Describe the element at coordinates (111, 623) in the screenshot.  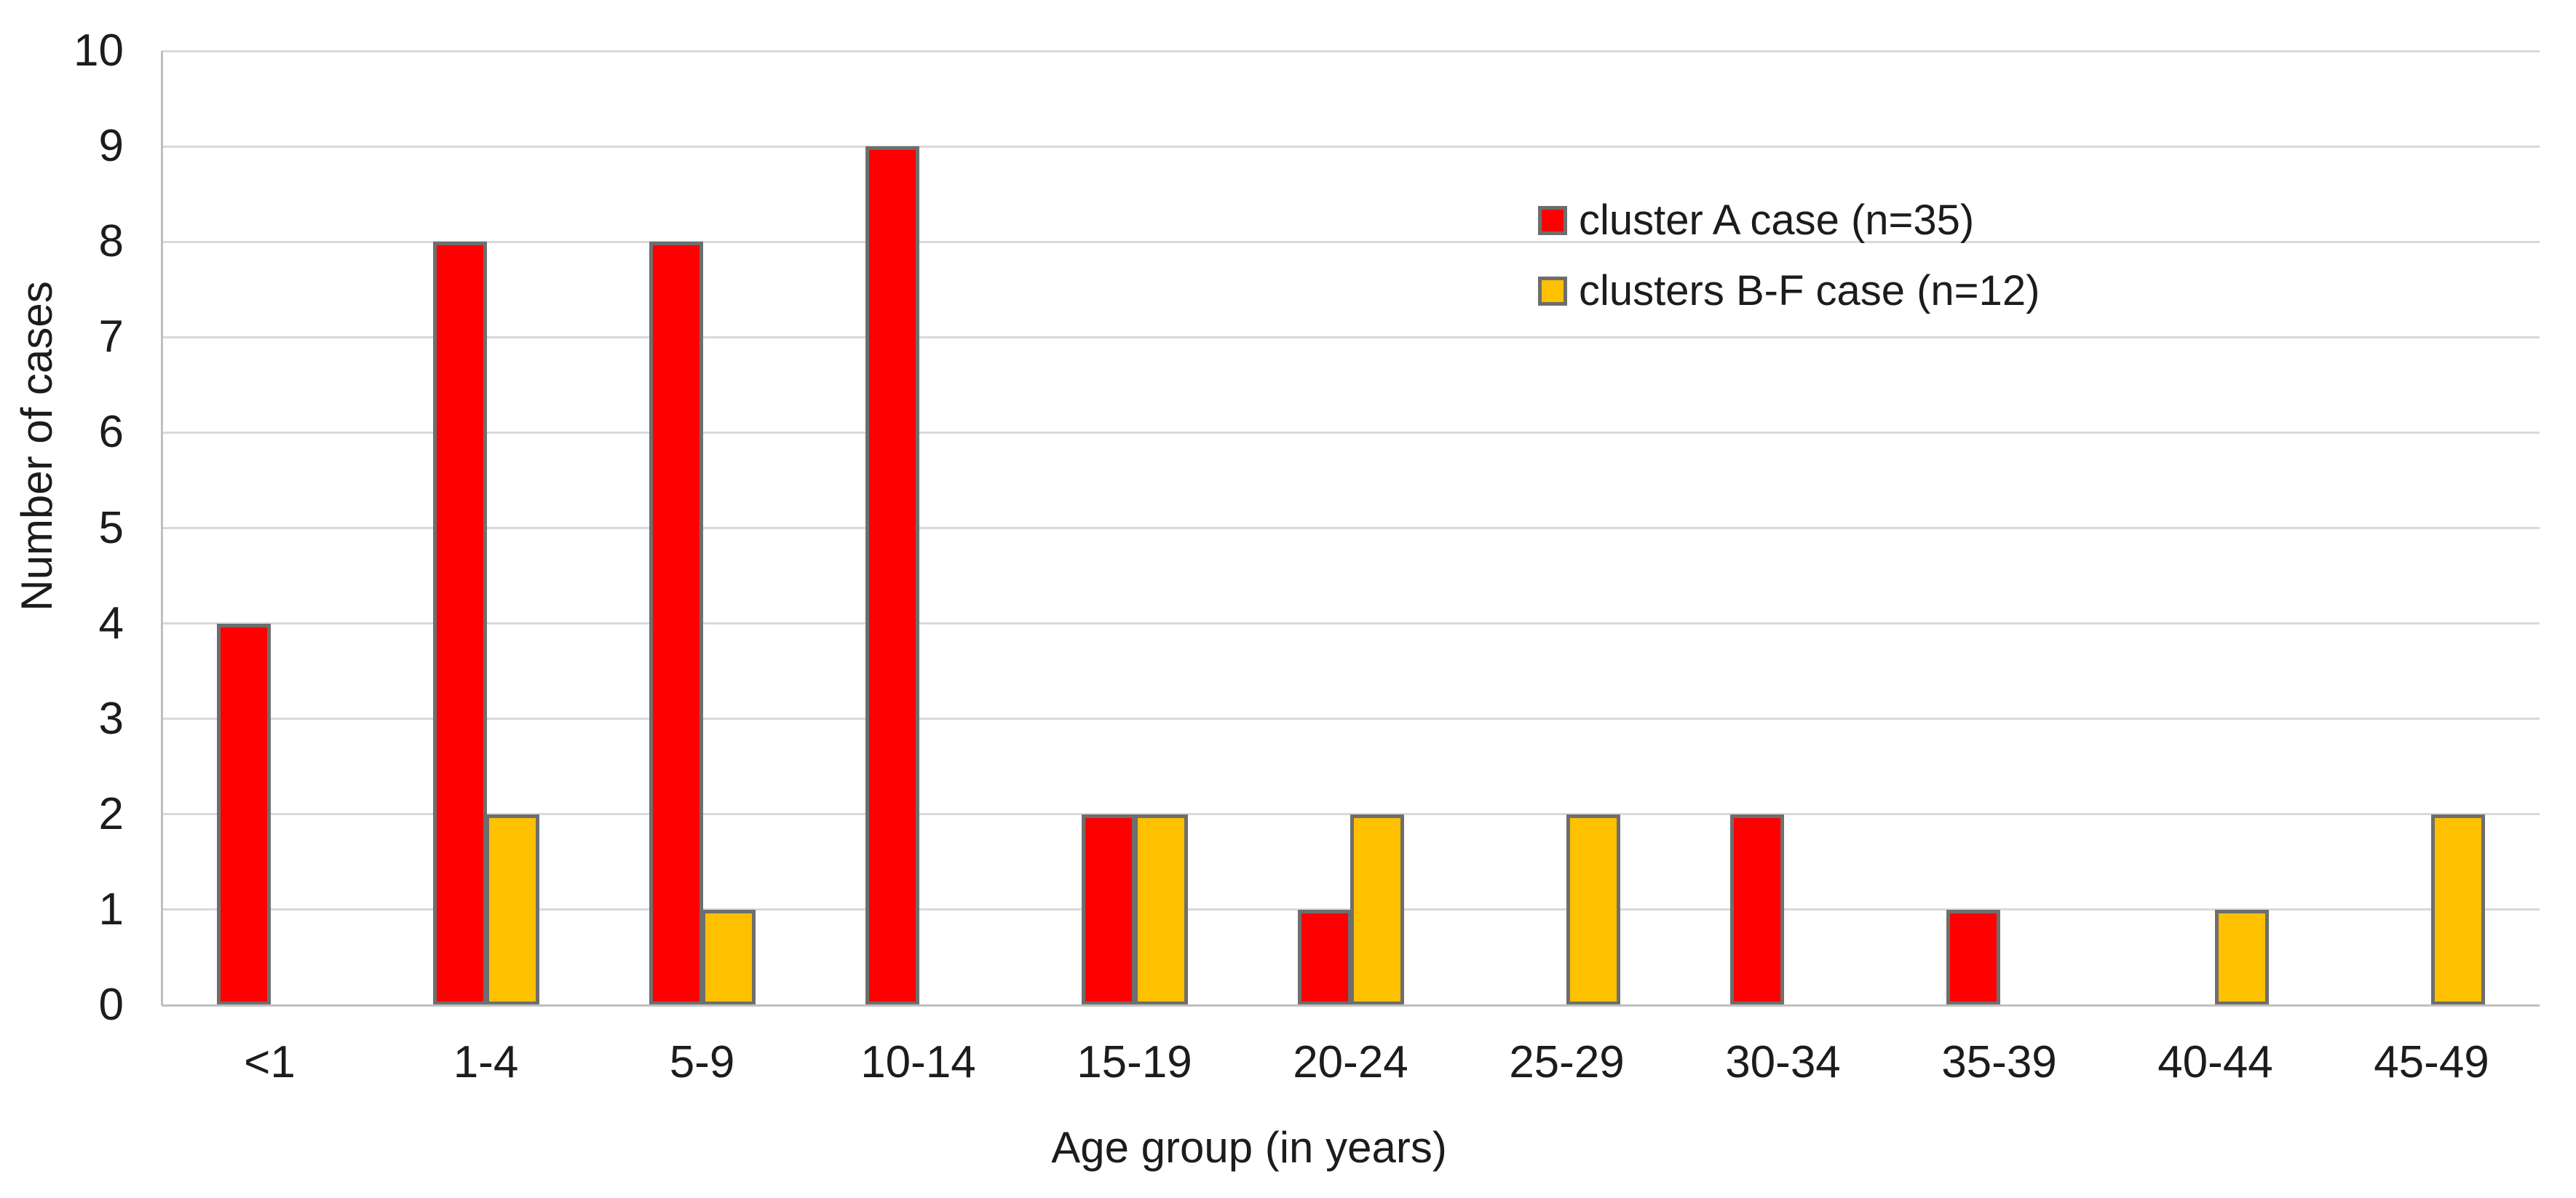
I see `y-tick-label: 4` at that location.